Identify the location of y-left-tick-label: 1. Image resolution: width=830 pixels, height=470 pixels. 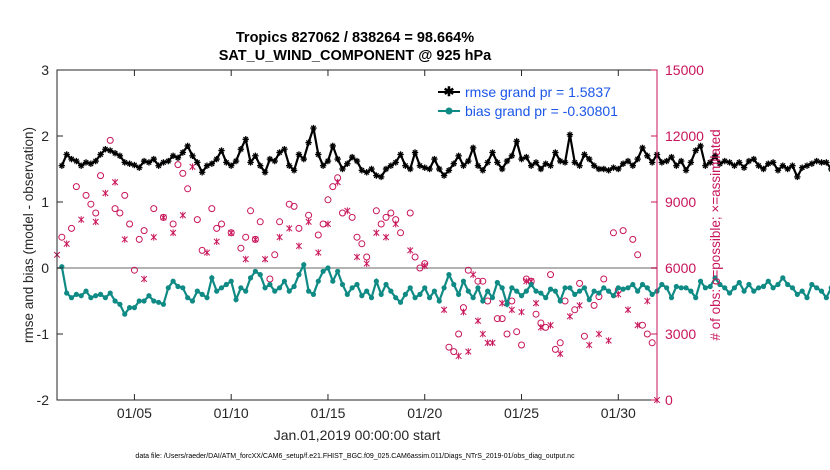
(45, 202).